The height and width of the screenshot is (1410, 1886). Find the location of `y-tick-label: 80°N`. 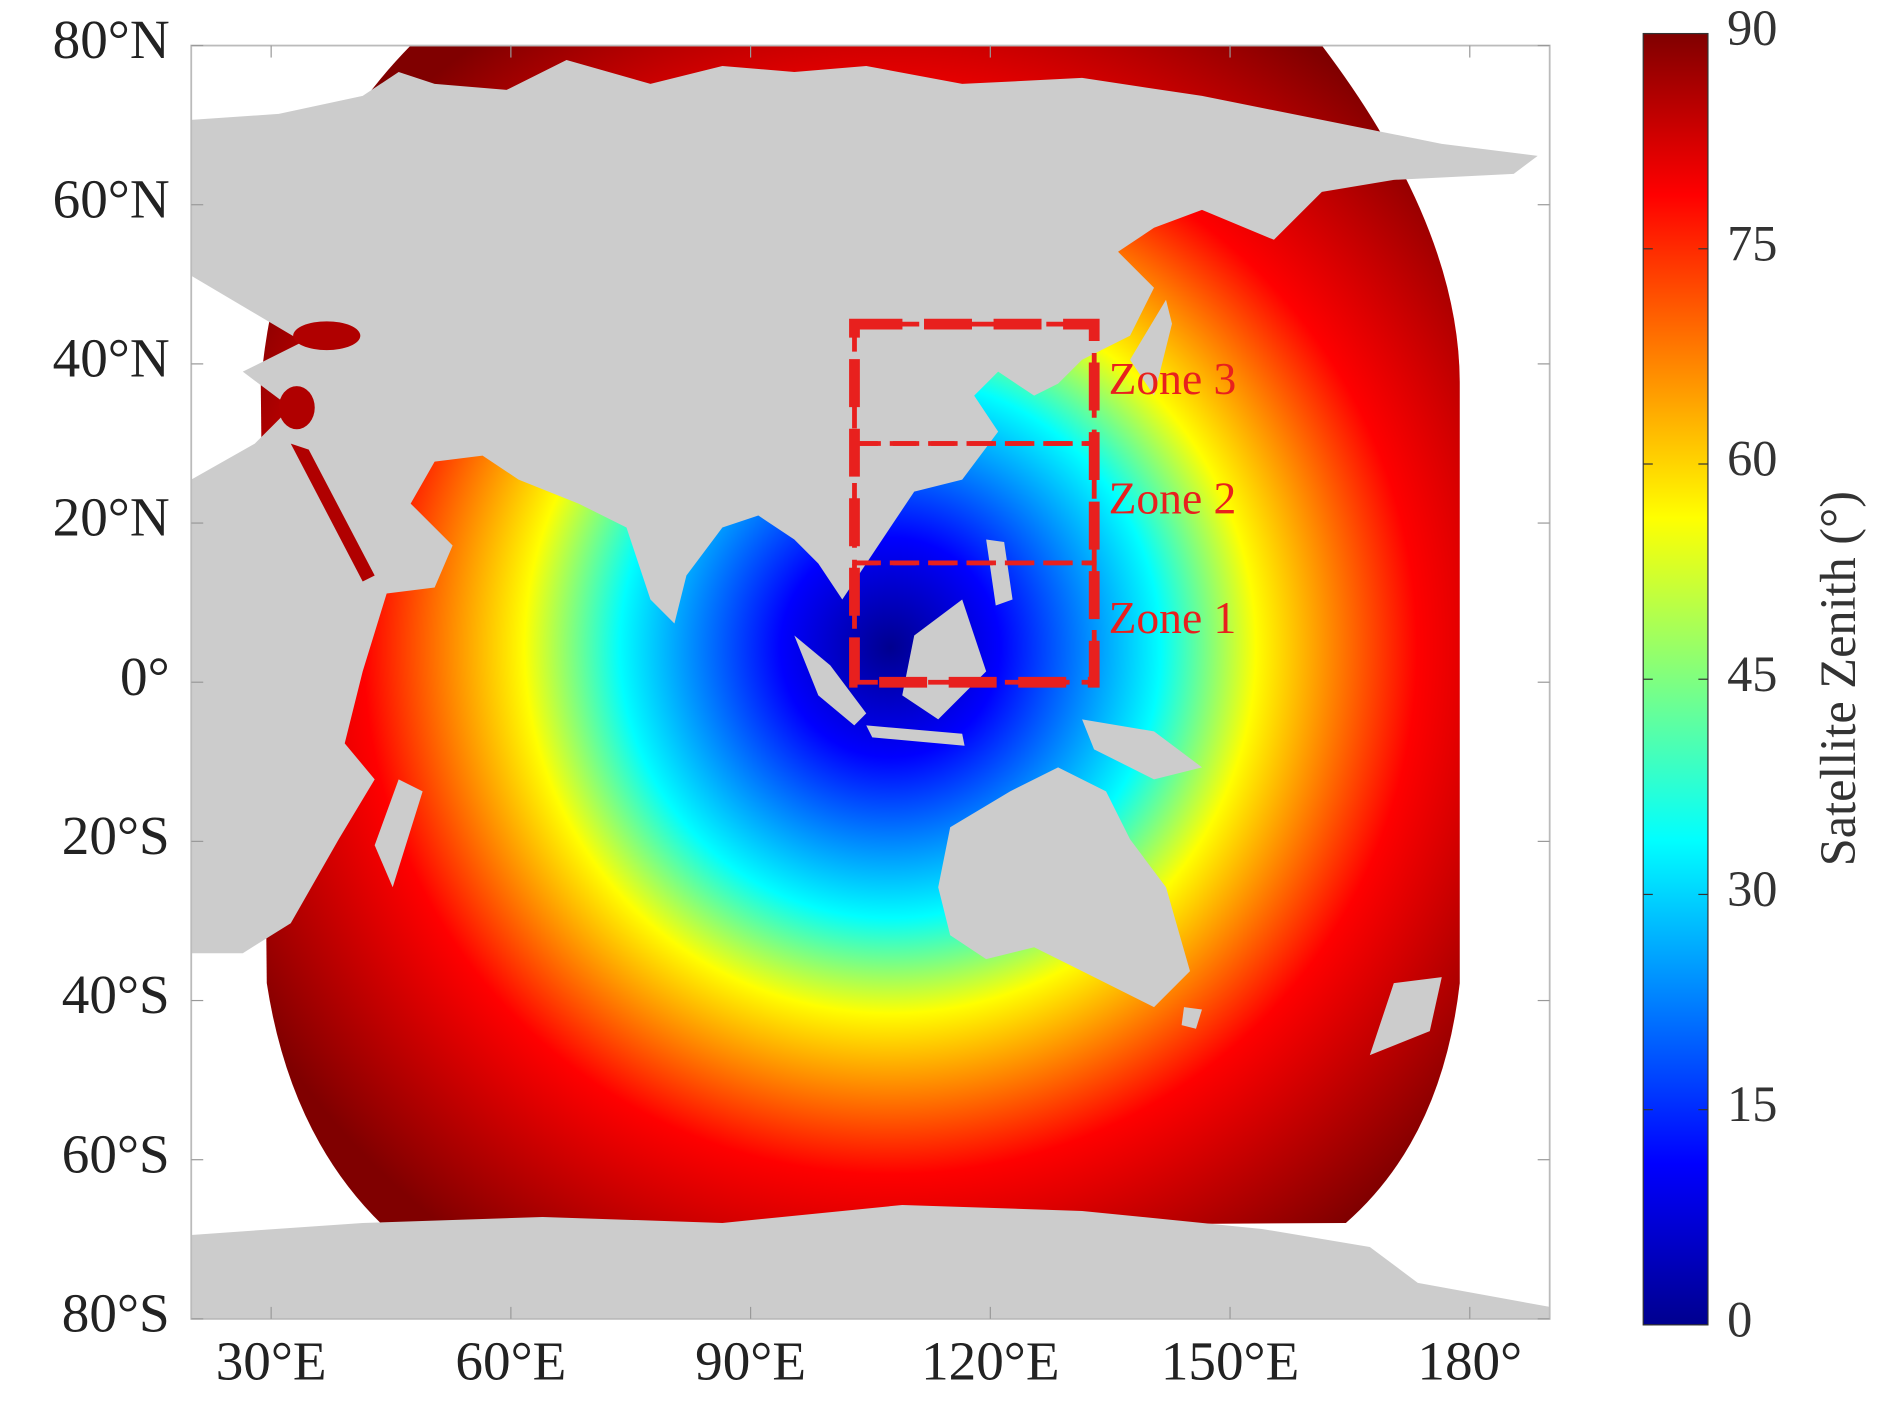

y-tick-label: 80°N is located at coordinates (111, 39).